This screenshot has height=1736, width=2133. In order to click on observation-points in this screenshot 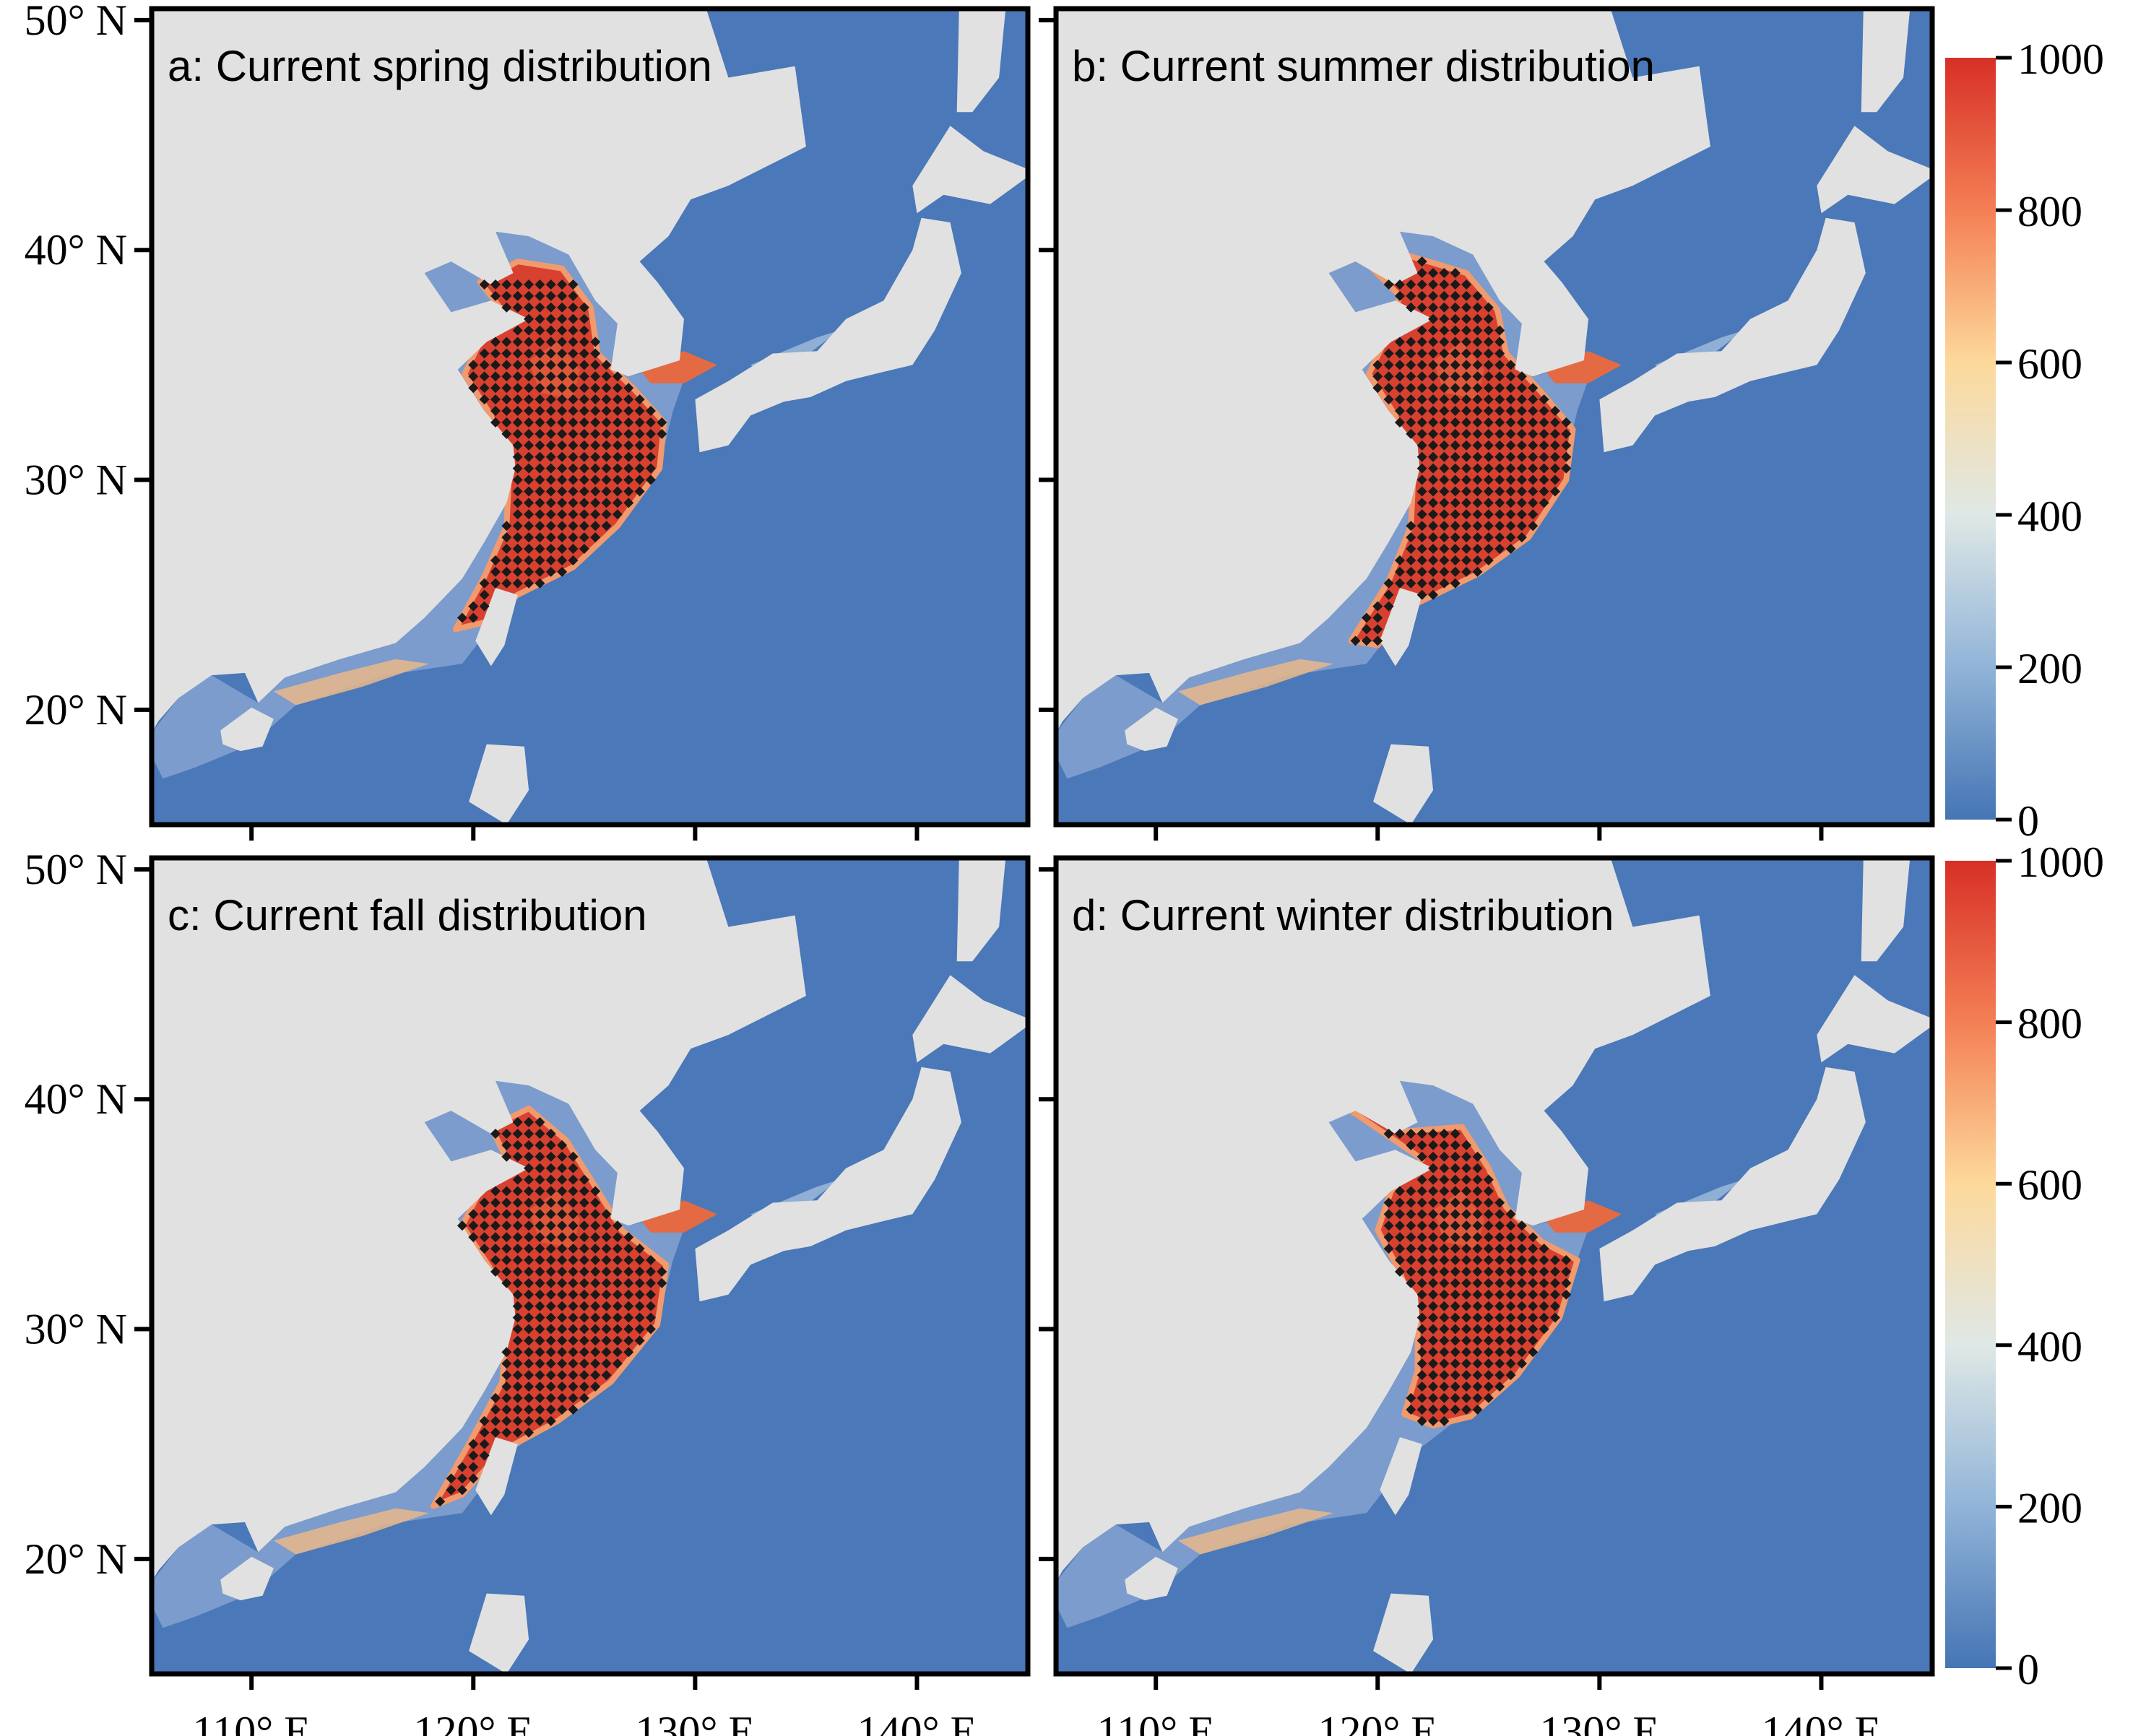, I will do `click(562, 451)`.